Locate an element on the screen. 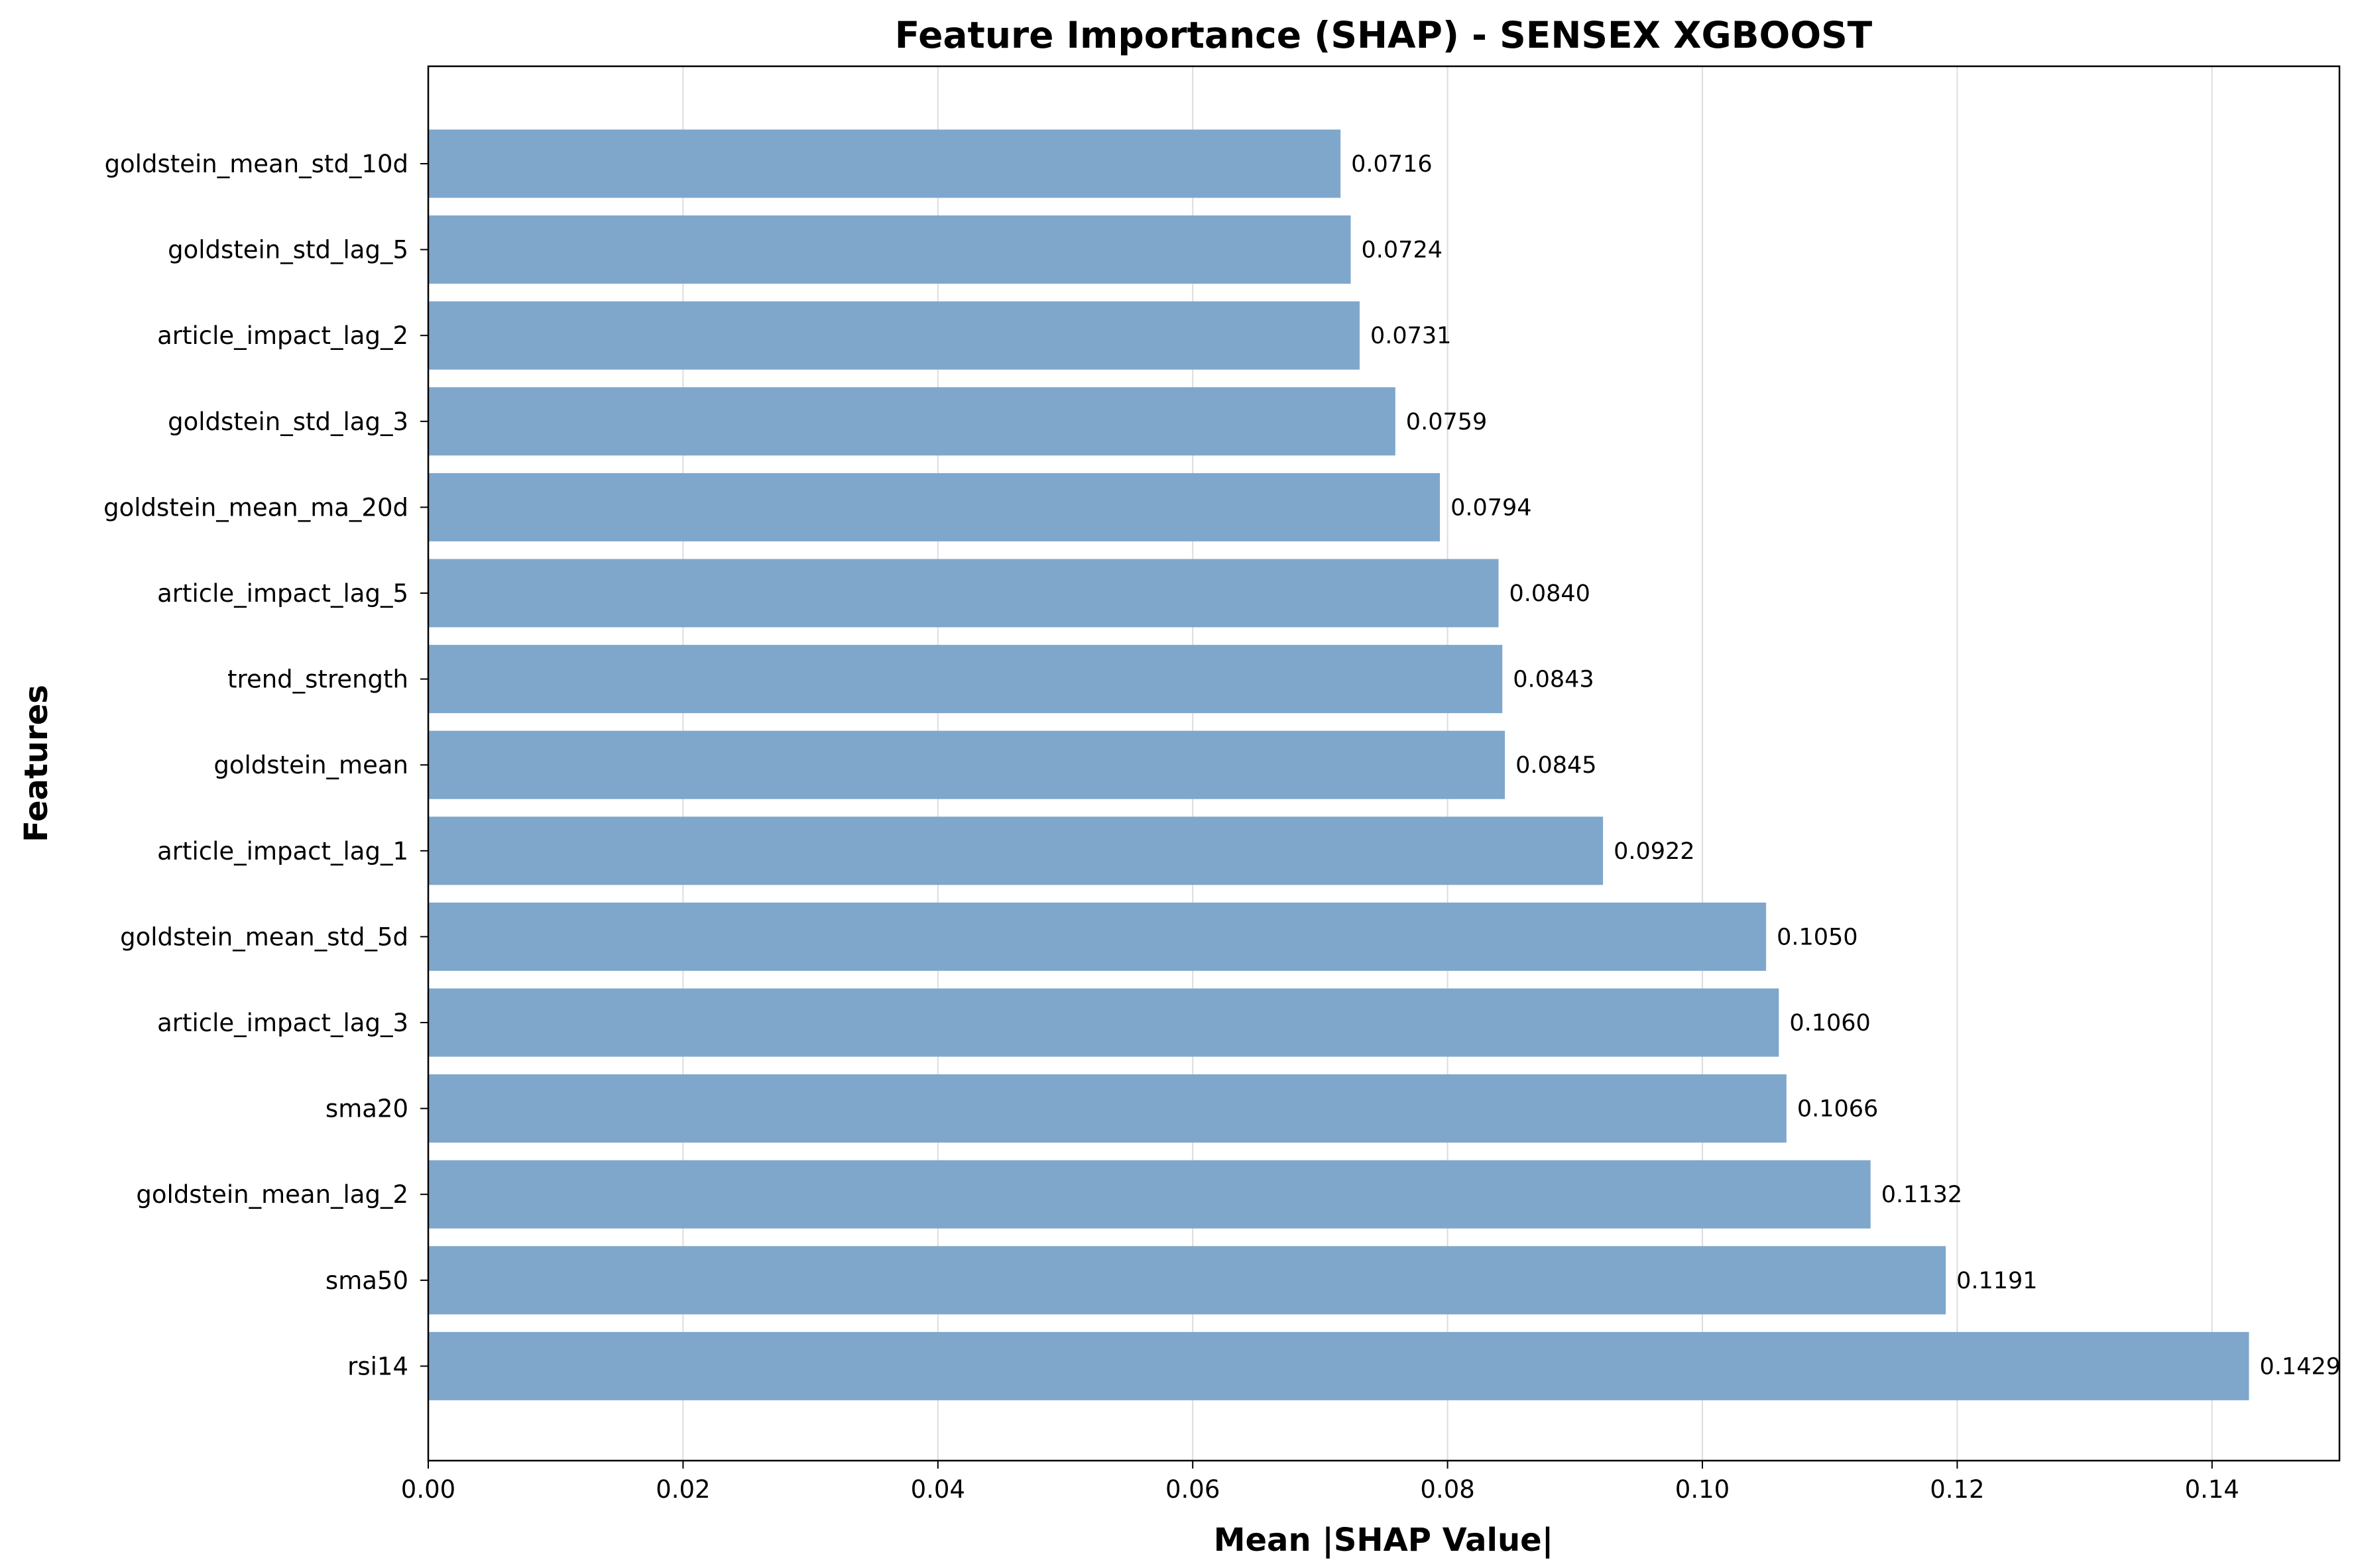 This screenshot has height=1568, width=2360. y-tick-label: goldstein_mean_ma_20d is located at coordinates (255, 508).